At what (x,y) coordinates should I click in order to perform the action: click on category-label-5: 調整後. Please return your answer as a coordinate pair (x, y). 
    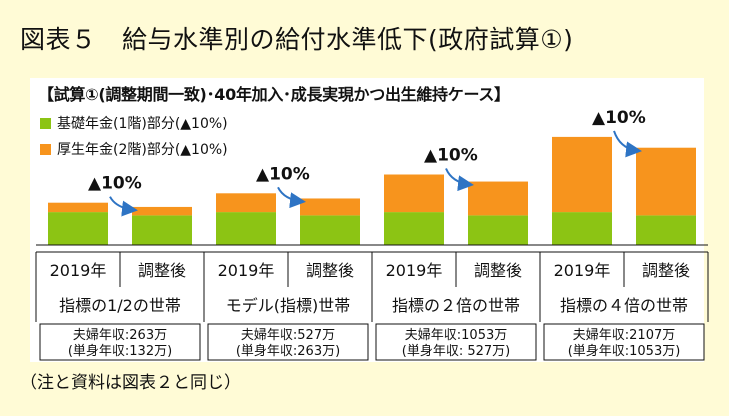
    Looking at the image, I should click on (498, 270).